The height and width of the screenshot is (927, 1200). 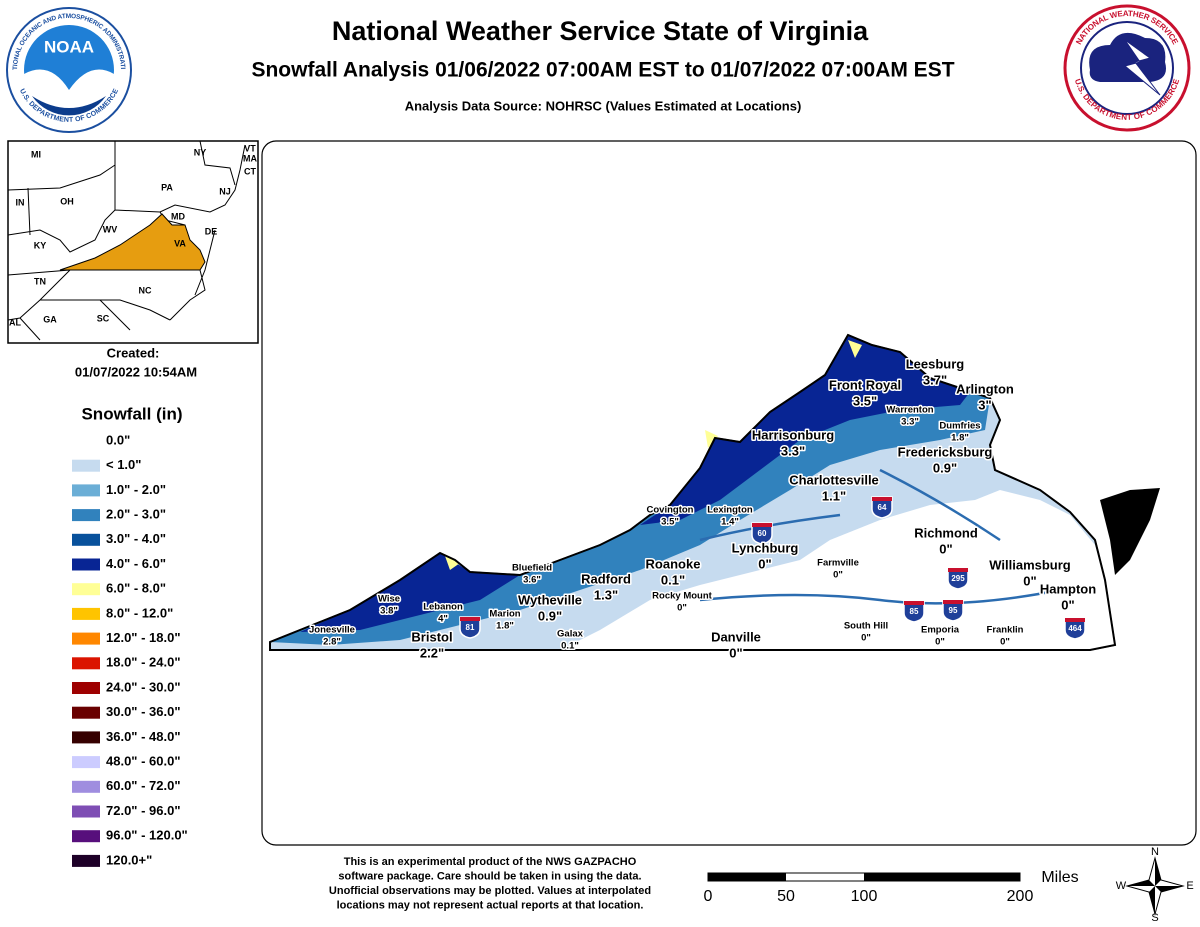 I want to click on created-date: 01/07/2022 10:54AM, so click(x=136, y=371).